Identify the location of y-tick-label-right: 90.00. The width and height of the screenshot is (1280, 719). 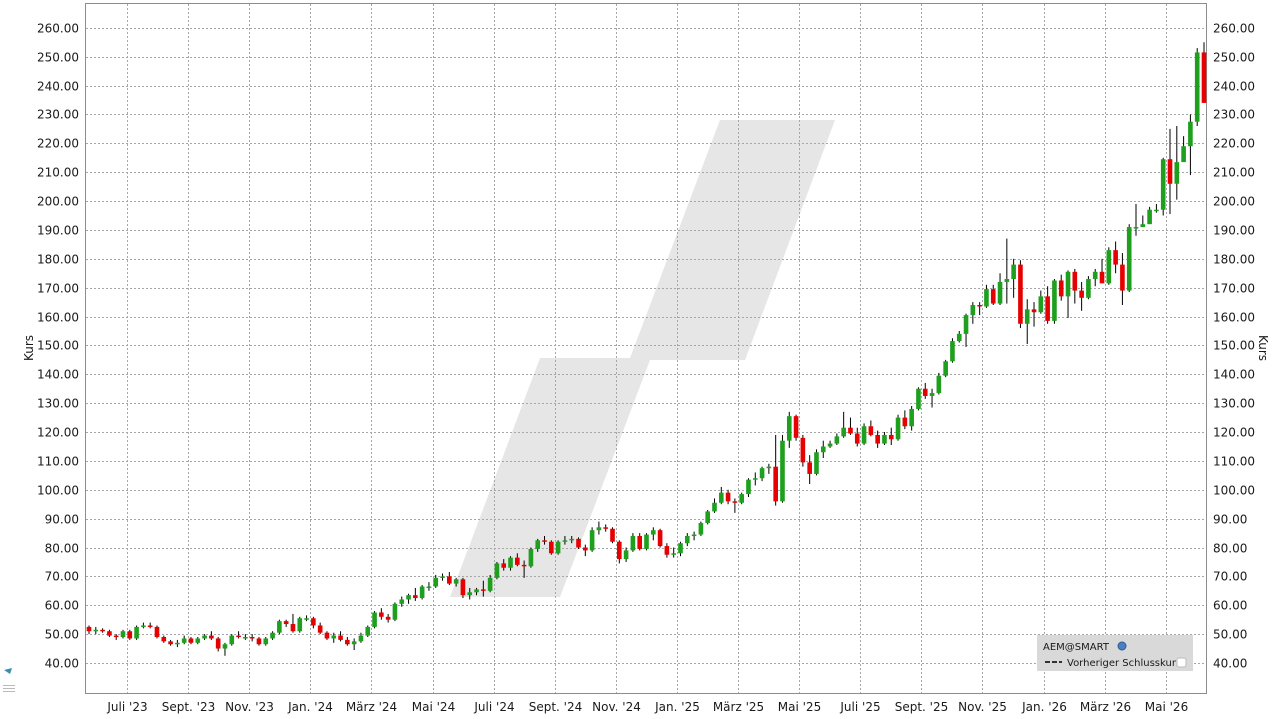
(1230, 520).